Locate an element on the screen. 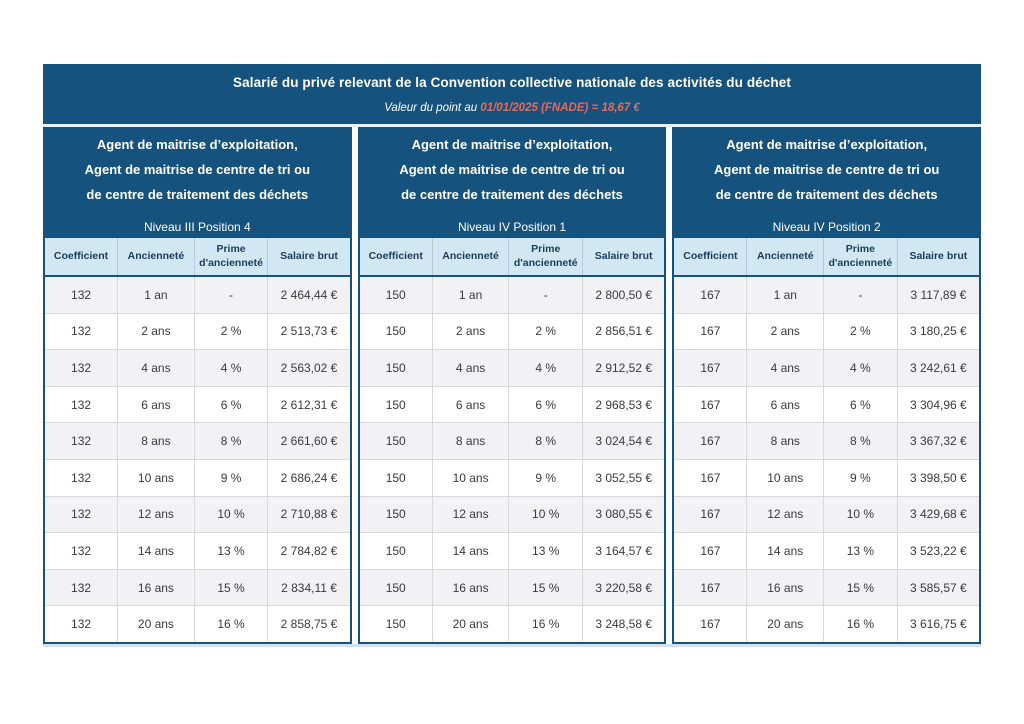 The height and width of the screenshot is (724, 1024). table-row: 132 12 ans 10 % 2 710,88 € is located at coordinates (197, 514).